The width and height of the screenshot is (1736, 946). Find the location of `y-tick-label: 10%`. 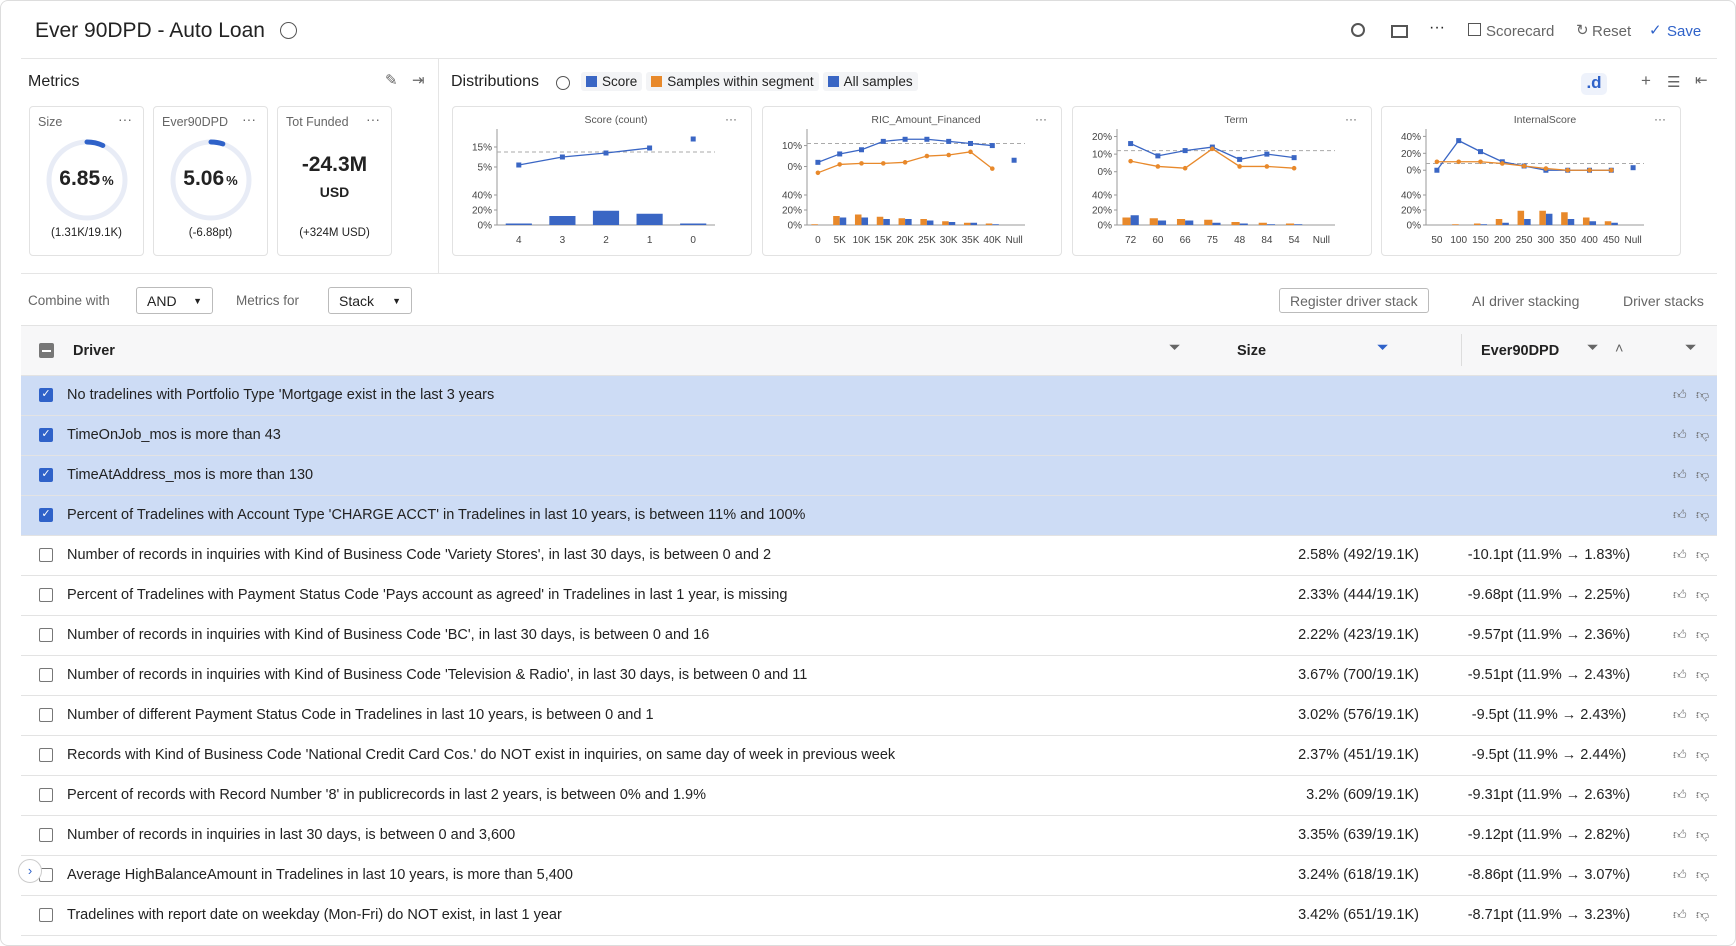

y-tick-label: 10% is located at coordinates (1102, 155).